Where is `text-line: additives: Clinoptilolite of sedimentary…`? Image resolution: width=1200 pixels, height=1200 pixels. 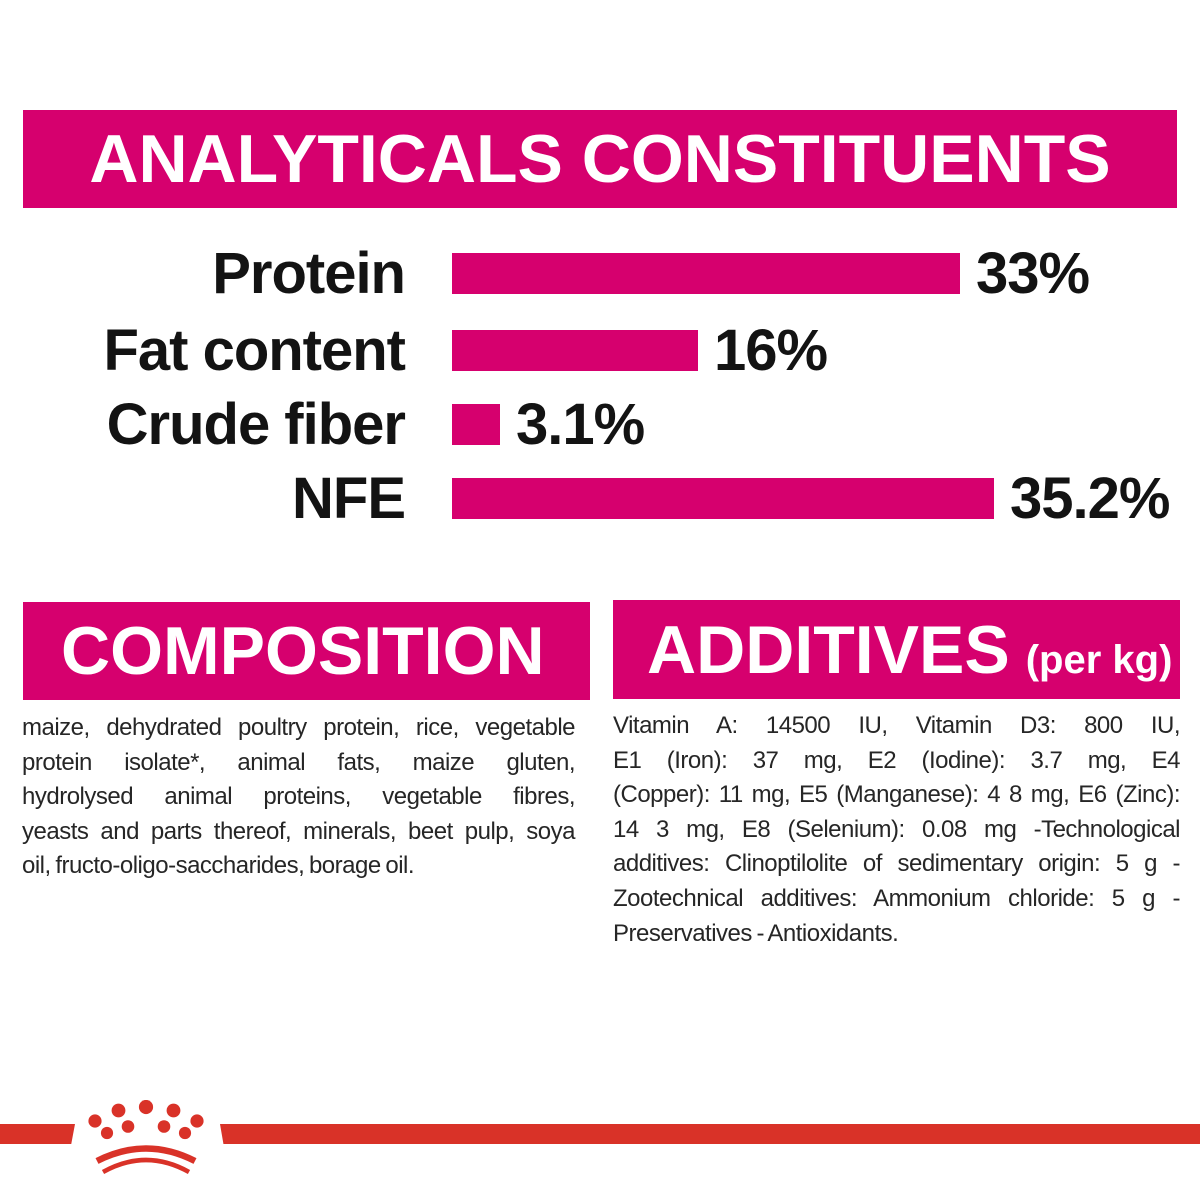
text-line: additives: Clinoptilolite of sedimentary… is located at coordinates (897, 864).